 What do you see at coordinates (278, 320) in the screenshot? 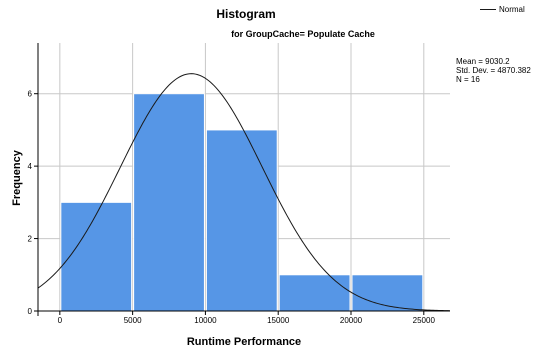
I see `x-tick-label: 15000` at bounding box center [278, 320].